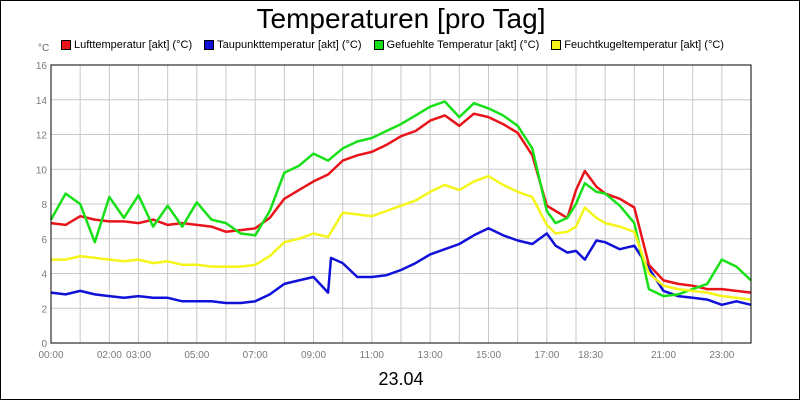 The height and width of the screenshot is (401, 800). I want to click on date-label: 23.04, so click(401, 379).